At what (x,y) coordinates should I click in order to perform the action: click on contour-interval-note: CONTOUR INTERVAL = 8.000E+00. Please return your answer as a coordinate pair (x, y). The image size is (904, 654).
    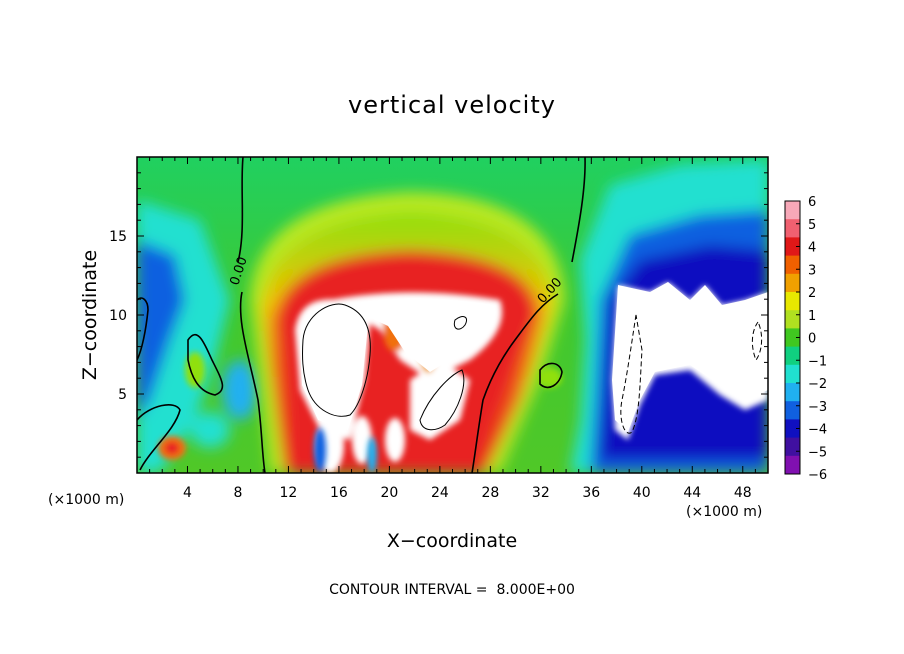
    Looking at the image, I should click on (452, 590).